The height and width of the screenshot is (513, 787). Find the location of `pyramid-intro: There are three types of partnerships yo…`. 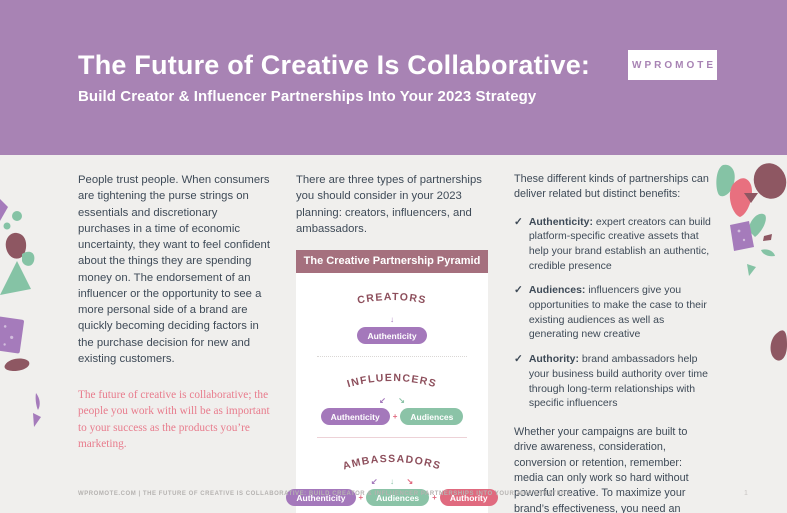

pyramid-intro: There are three types of partnerships yo… is located at coordinates (389, 204).